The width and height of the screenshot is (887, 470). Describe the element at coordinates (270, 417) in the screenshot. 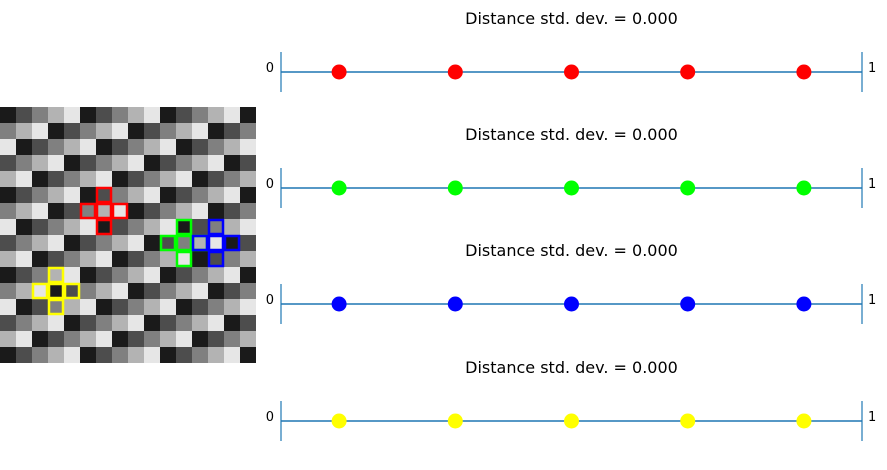

I see `min-label: 0` at that location.